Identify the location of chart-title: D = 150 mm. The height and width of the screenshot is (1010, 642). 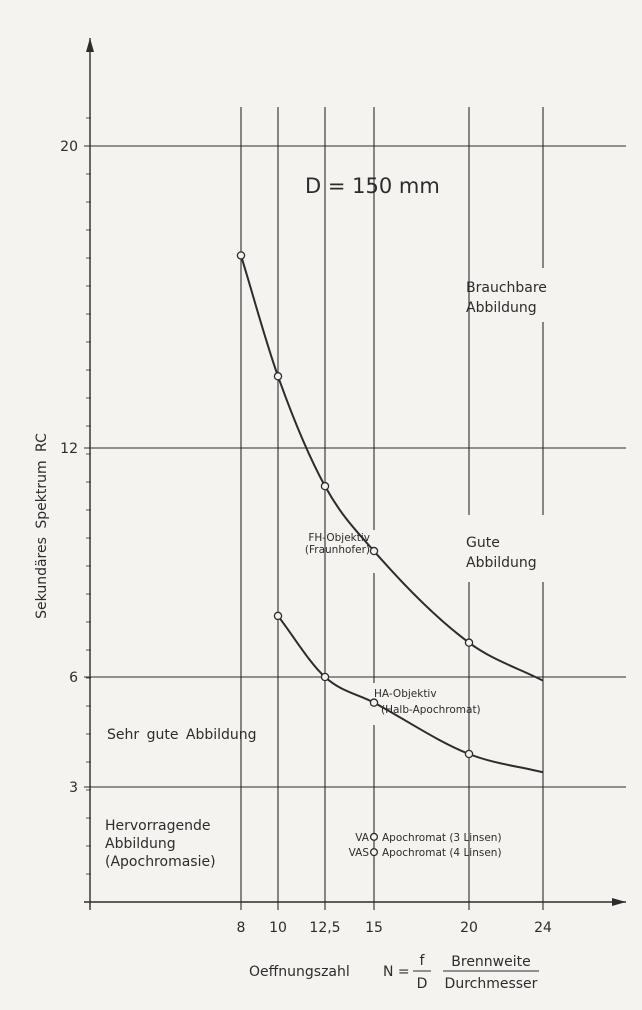
(372, 186).